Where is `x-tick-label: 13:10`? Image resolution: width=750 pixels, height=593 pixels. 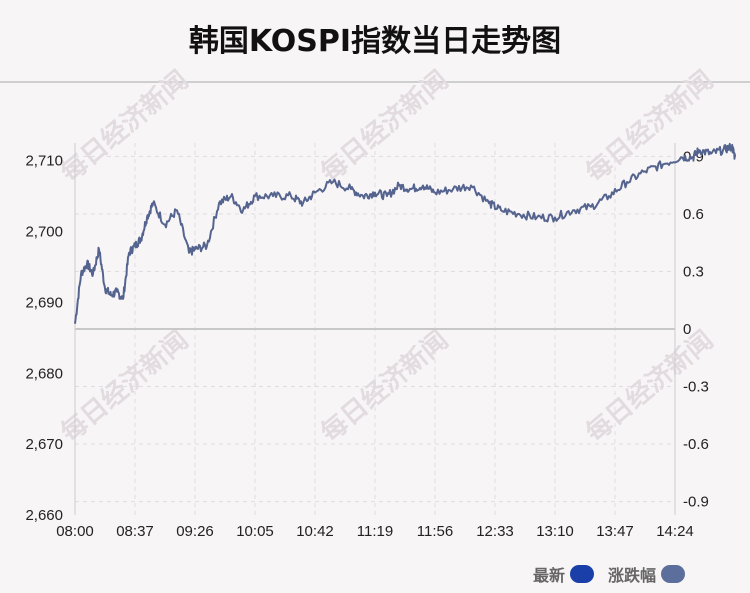
x-tick-label: 13:10 is located at coordinates (555, 531).